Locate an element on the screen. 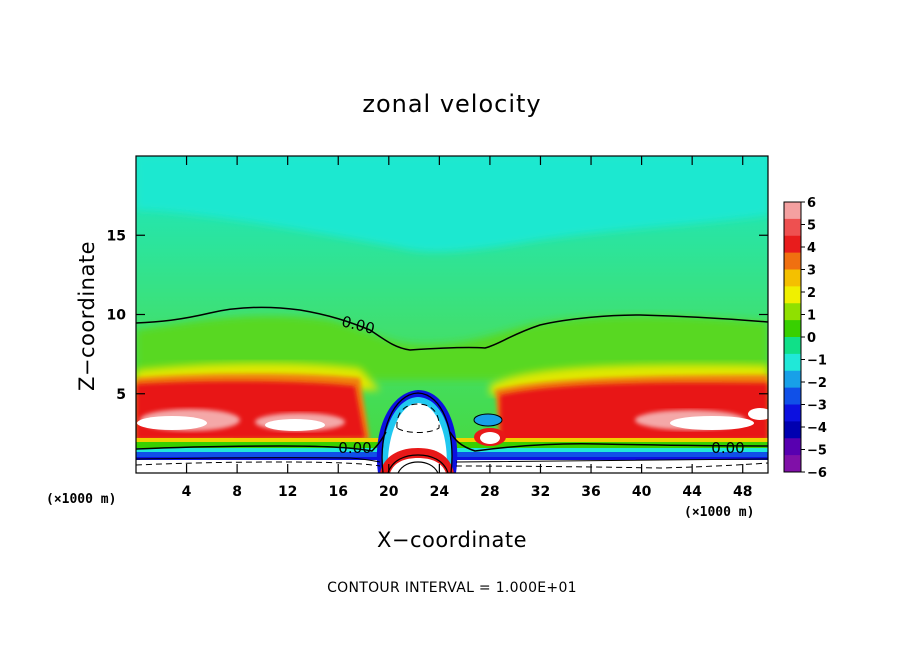 The width and height of the screenshot is (904, 654). contour-line-dome is located at coordinates (417, 432).